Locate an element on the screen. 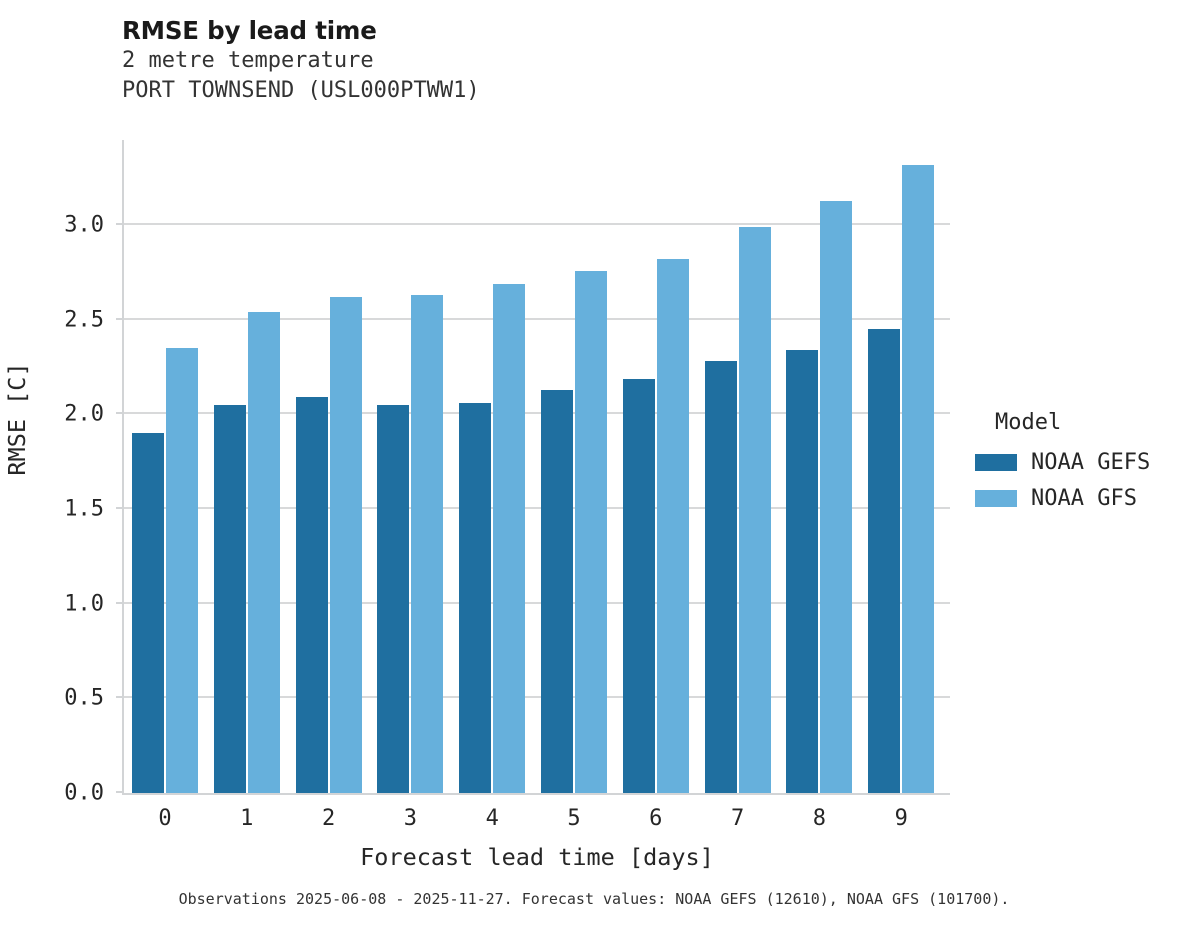 The image size is (1188, 928). x-tick-label: 6 is located at coordinates (656, 818).